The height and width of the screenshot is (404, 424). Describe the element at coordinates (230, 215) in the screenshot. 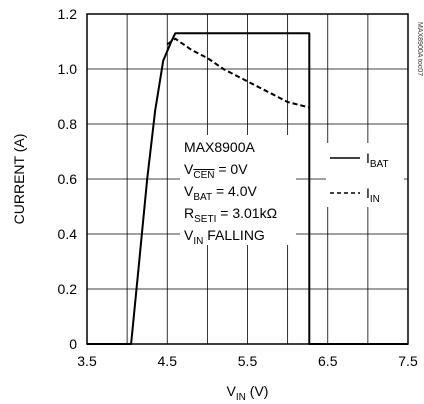

I see `annotation-rseti: RSETI = 3.01kΩ` at that location.